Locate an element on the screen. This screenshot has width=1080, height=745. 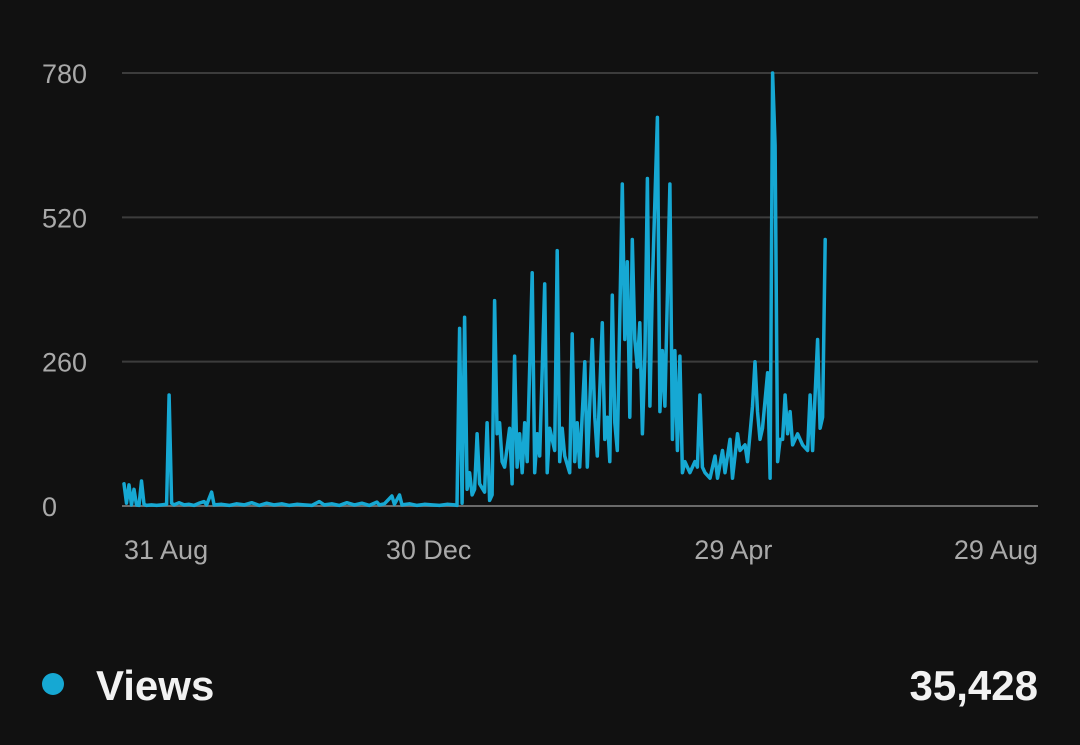
x-tick-label: 29 Apr is located at coordinates (733, 550).